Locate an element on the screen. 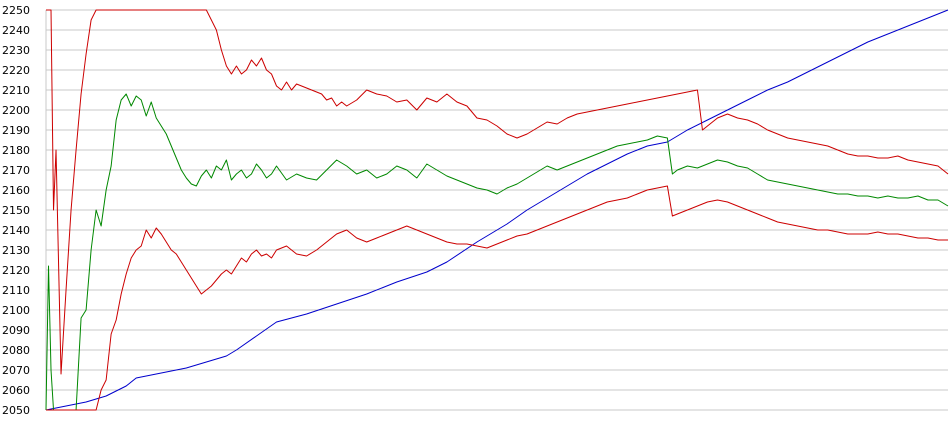  y-tick-label: 2210 is located at coordinates (16, 90).